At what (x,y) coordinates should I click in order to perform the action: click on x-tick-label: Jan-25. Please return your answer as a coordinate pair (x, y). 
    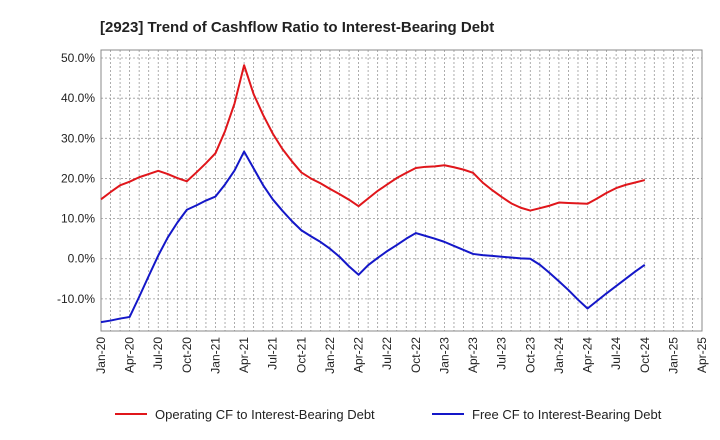
    Looking at the image, I should click on (673, 355).